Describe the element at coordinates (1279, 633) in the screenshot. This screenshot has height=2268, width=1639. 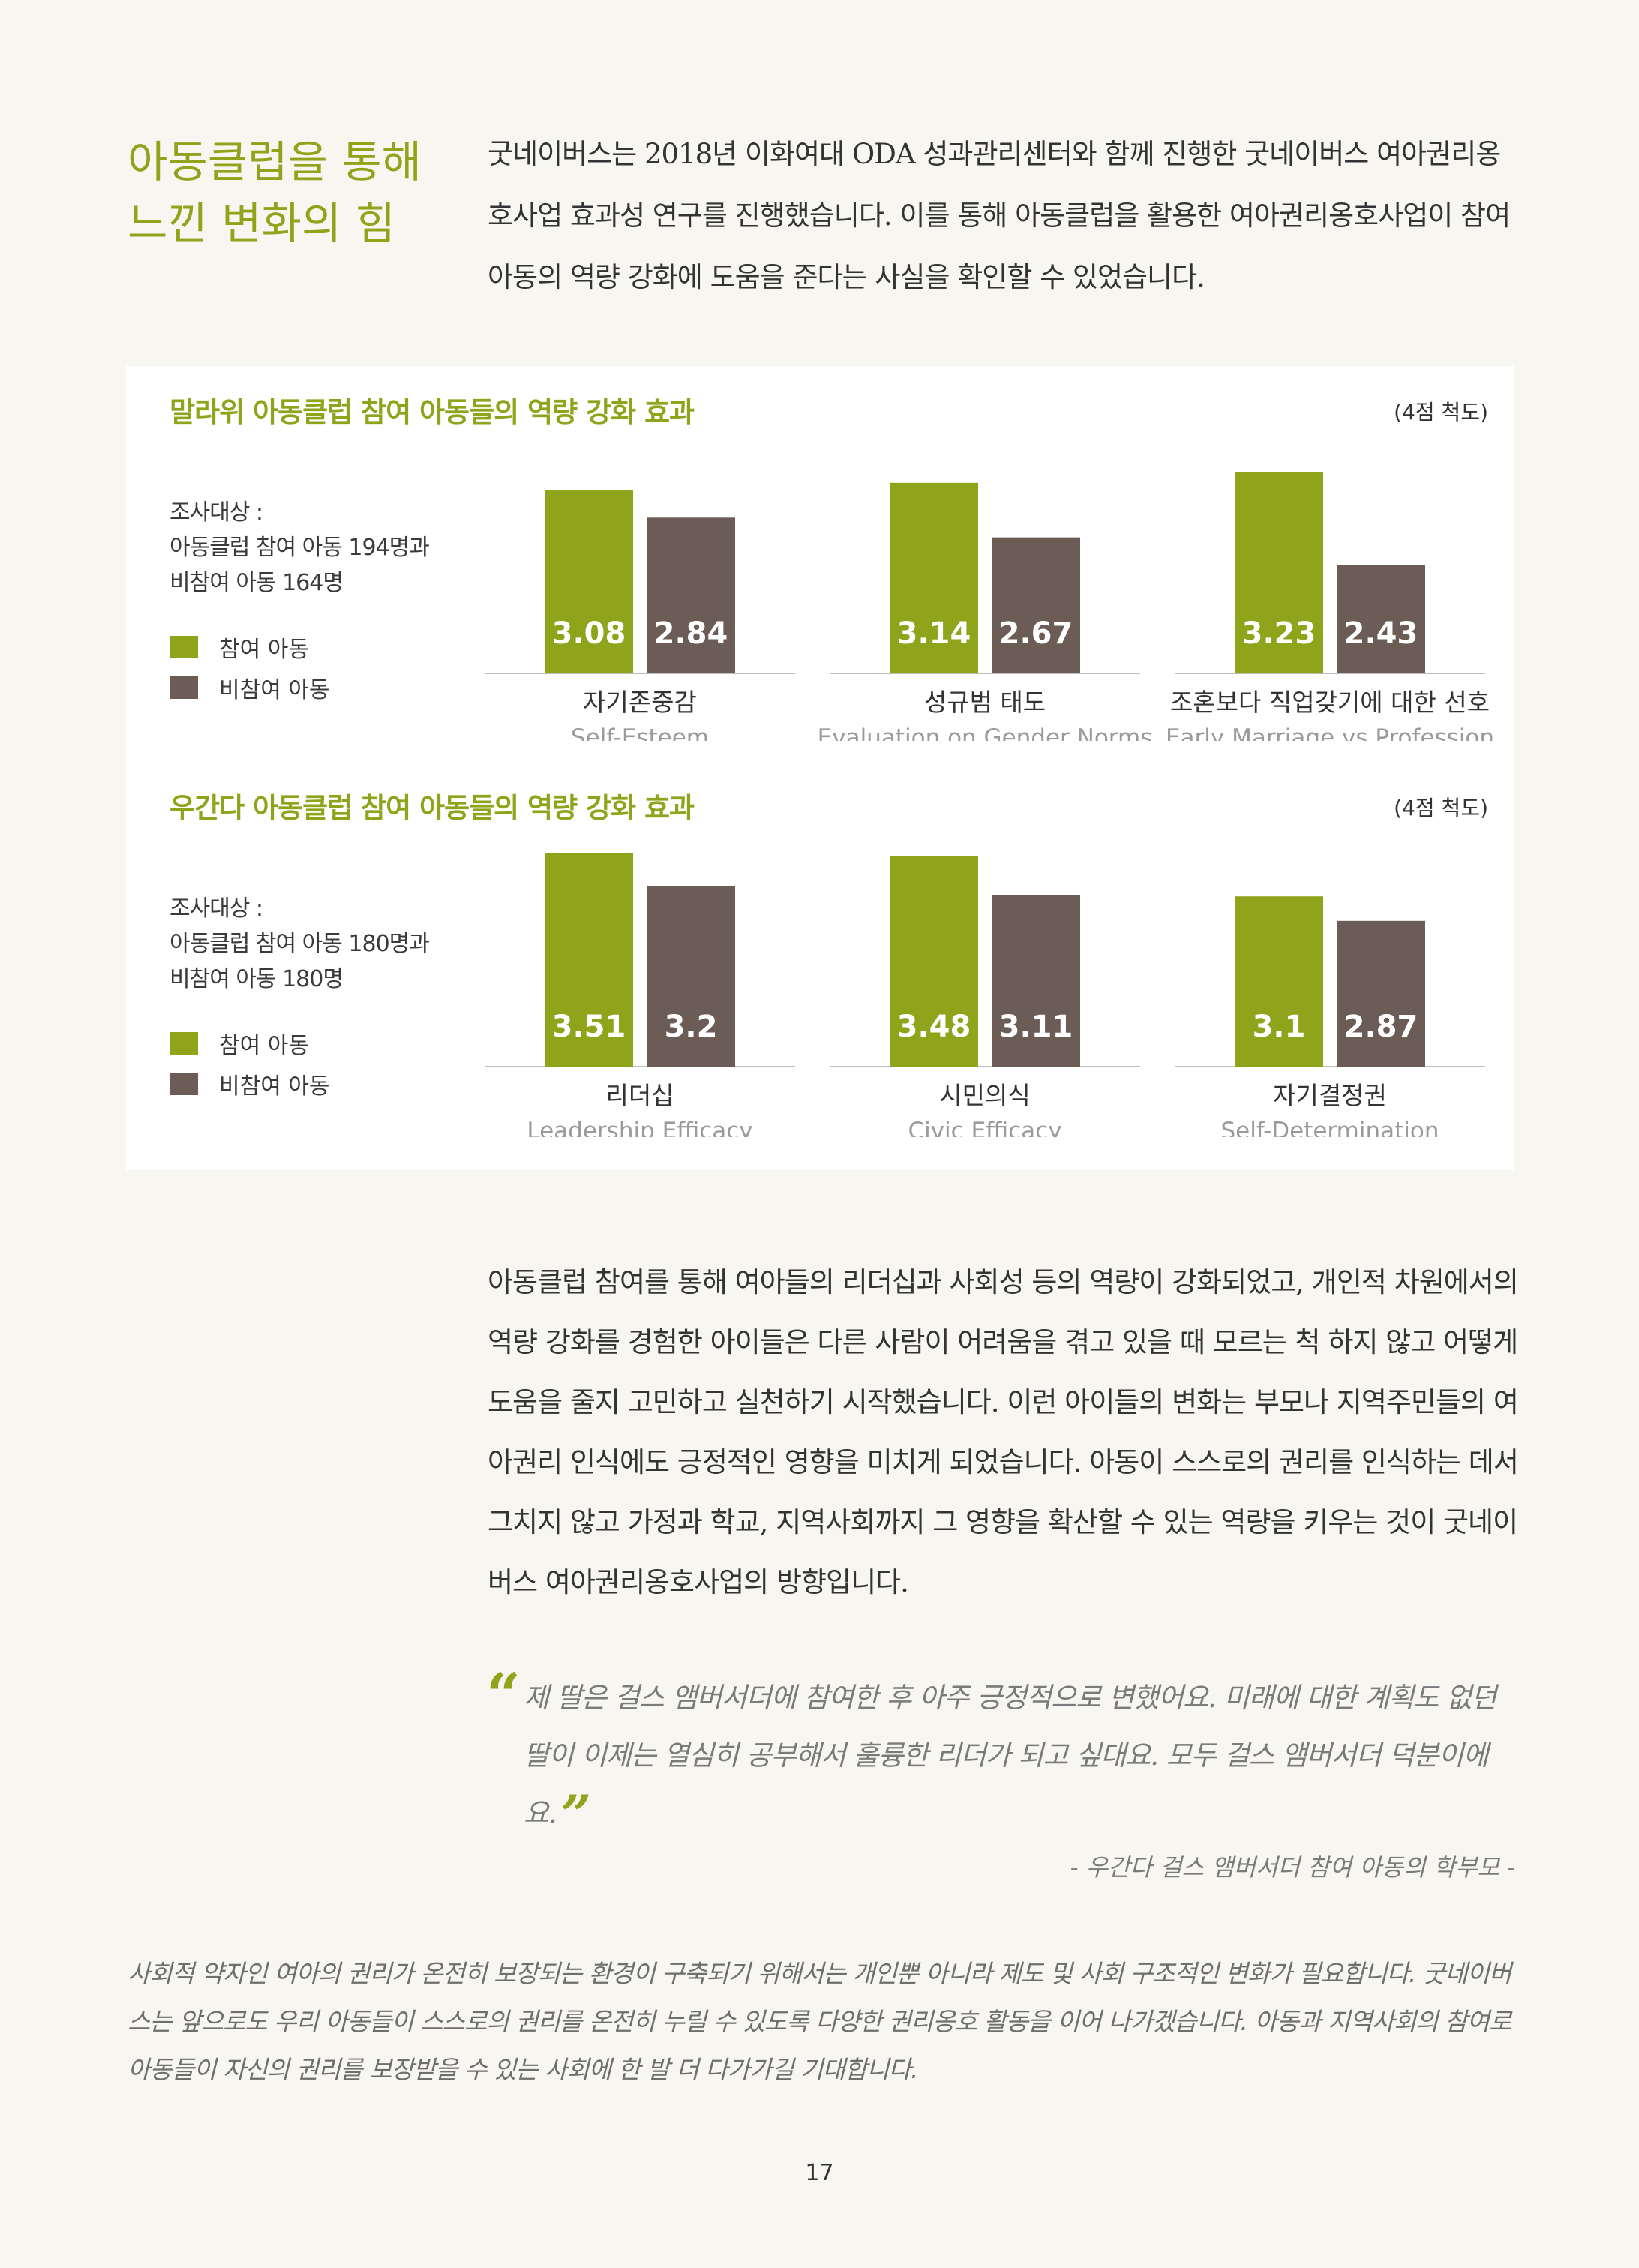
I see `data-label: 3.23` at that location.